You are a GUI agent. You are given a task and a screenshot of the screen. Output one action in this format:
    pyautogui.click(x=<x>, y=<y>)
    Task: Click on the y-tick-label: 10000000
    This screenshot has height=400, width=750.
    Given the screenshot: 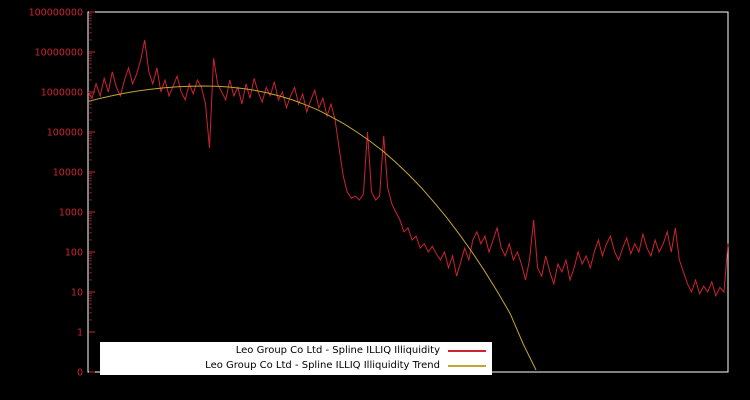 What is the action you would take?
    pyautogui.click(x=59, y=53)
    